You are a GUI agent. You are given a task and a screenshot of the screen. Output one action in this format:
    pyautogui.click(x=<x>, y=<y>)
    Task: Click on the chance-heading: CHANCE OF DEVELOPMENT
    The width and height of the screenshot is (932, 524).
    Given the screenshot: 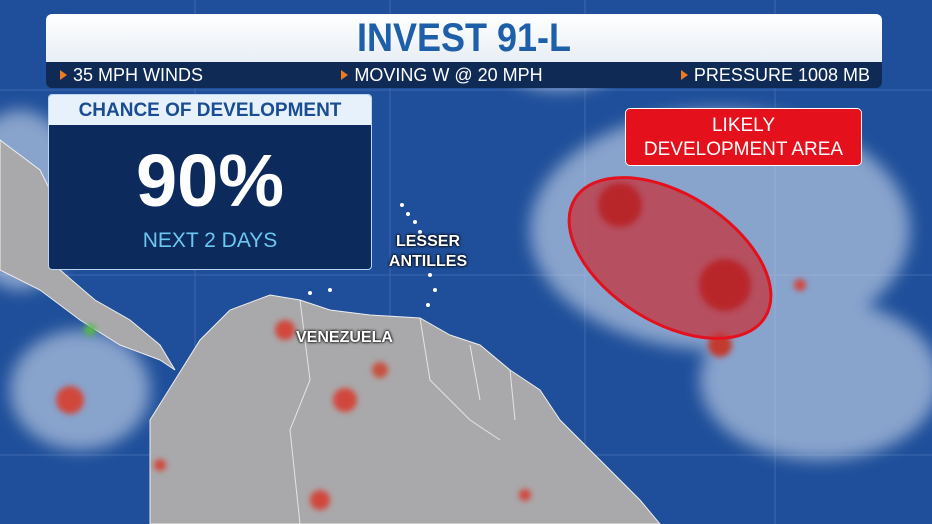 What is the action you would take?
    pyautogui.click(x=210, y=110)
    